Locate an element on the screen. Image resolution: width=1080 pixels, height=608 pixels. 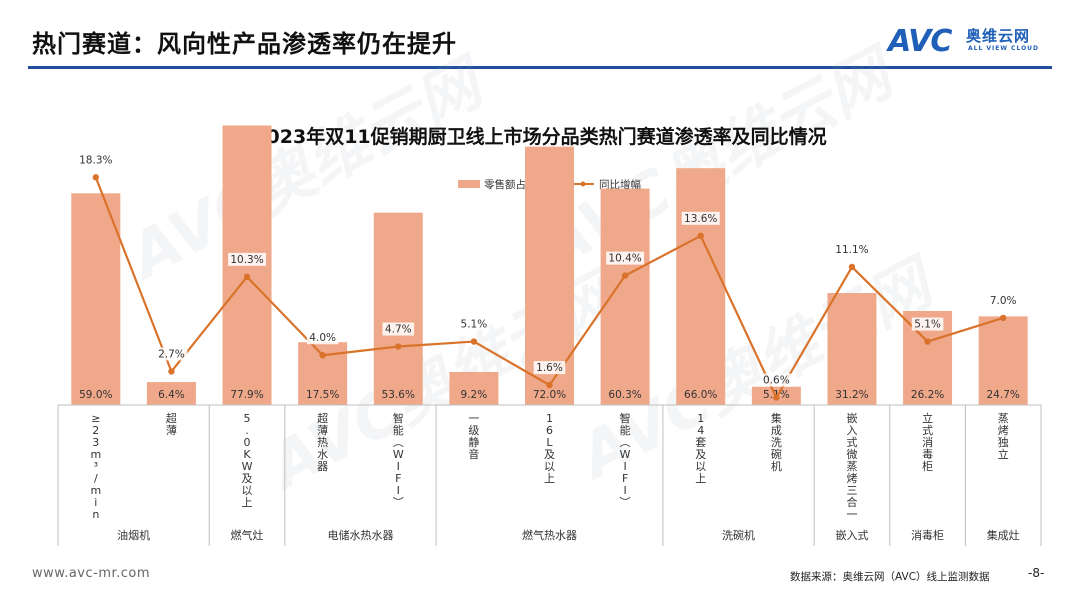
bar-value-label: 9.2% is located at coordinates (474, 395).